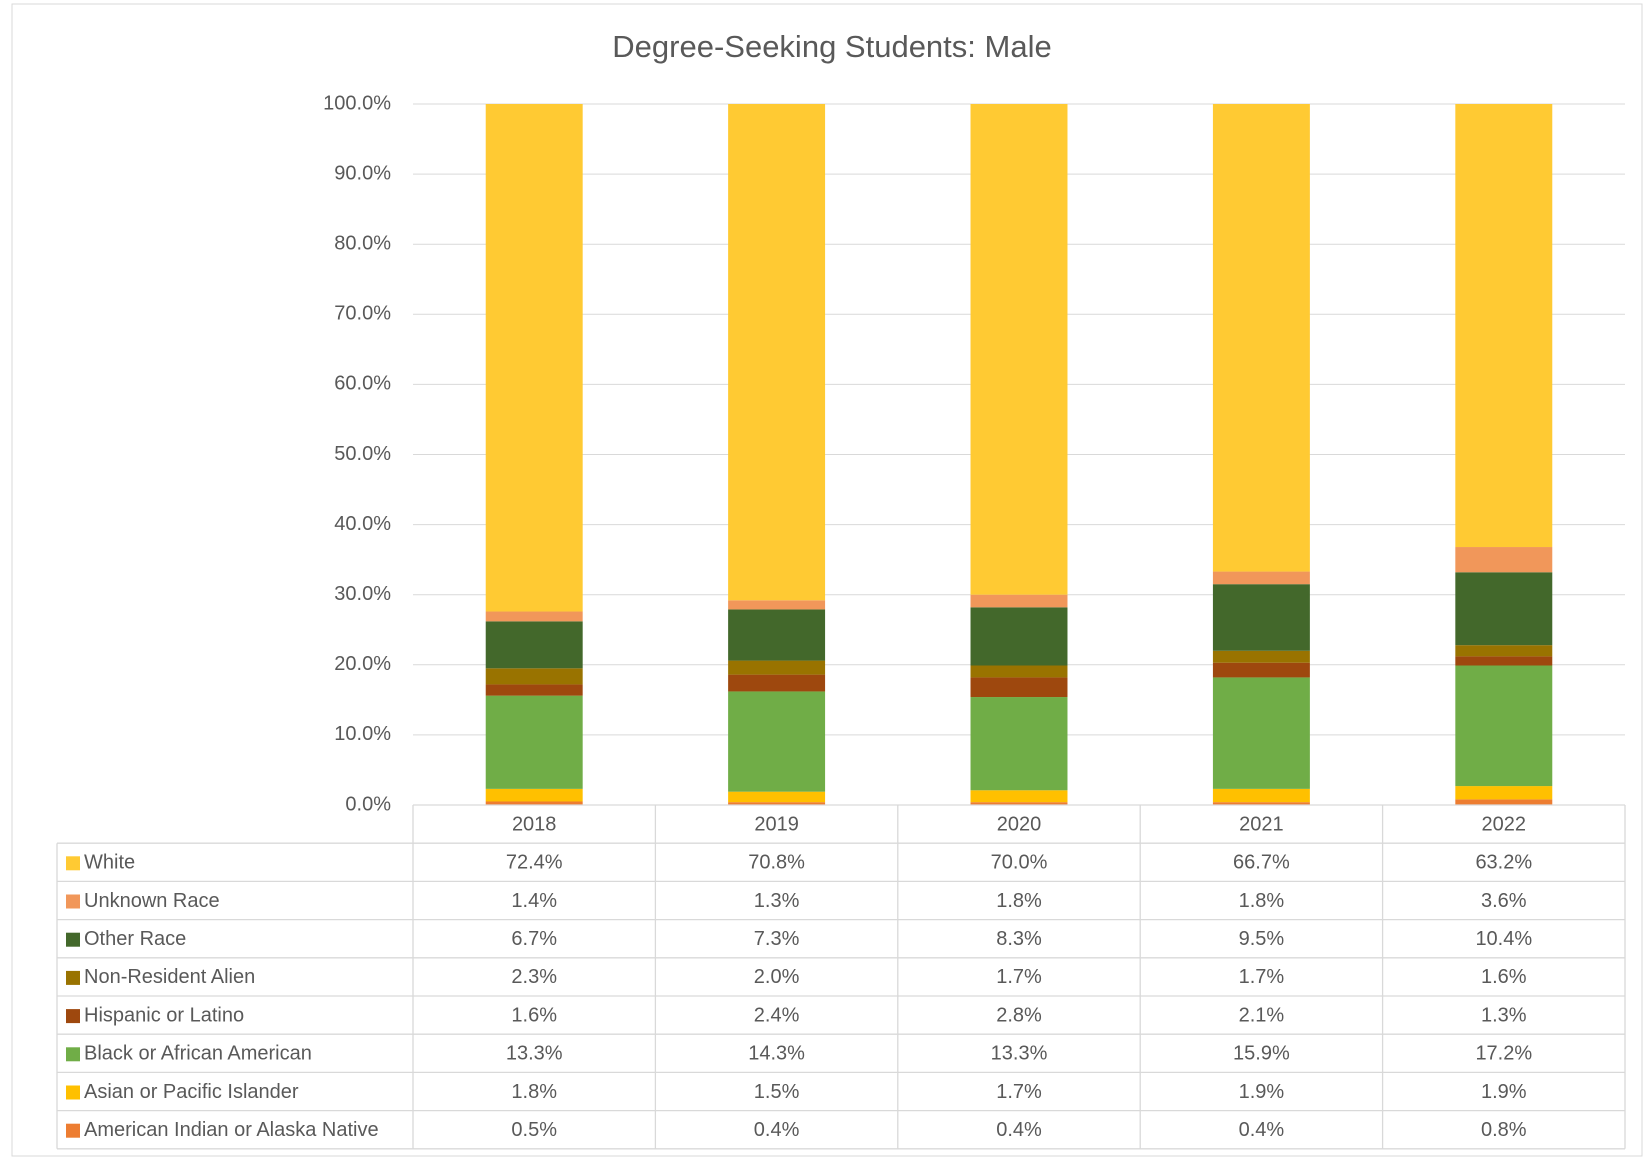  What do you see at coordinates (777, 1092) in the screenshot?
I see `table-value: 1.5%` at bounding box center [777, 1092].